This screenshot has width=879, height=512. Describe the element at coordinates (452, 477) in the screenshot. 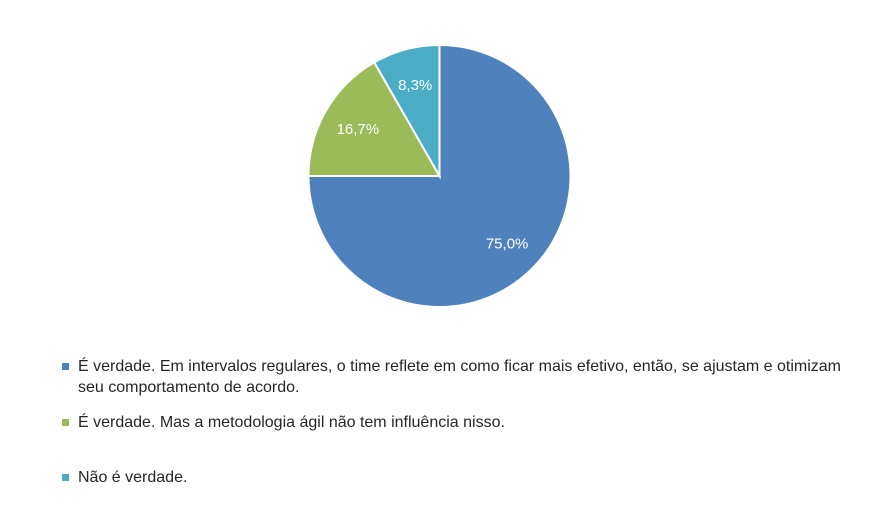

I see `legend-item-3: Não é verdade.` at that location.